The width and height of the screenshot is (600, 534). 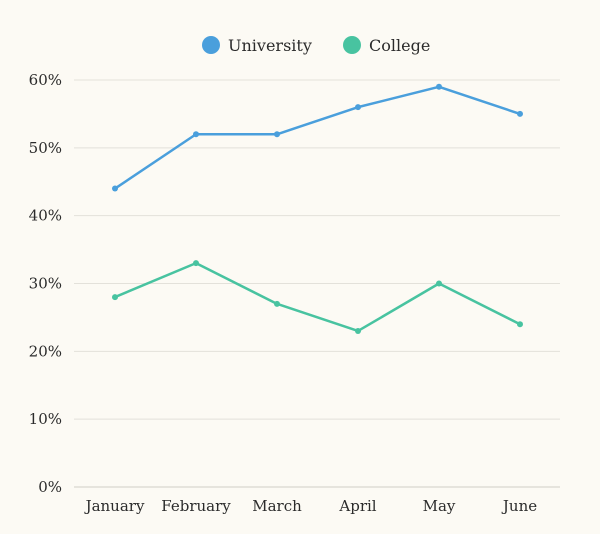 I want to click on college-series-line, so click(x=317, y=297).